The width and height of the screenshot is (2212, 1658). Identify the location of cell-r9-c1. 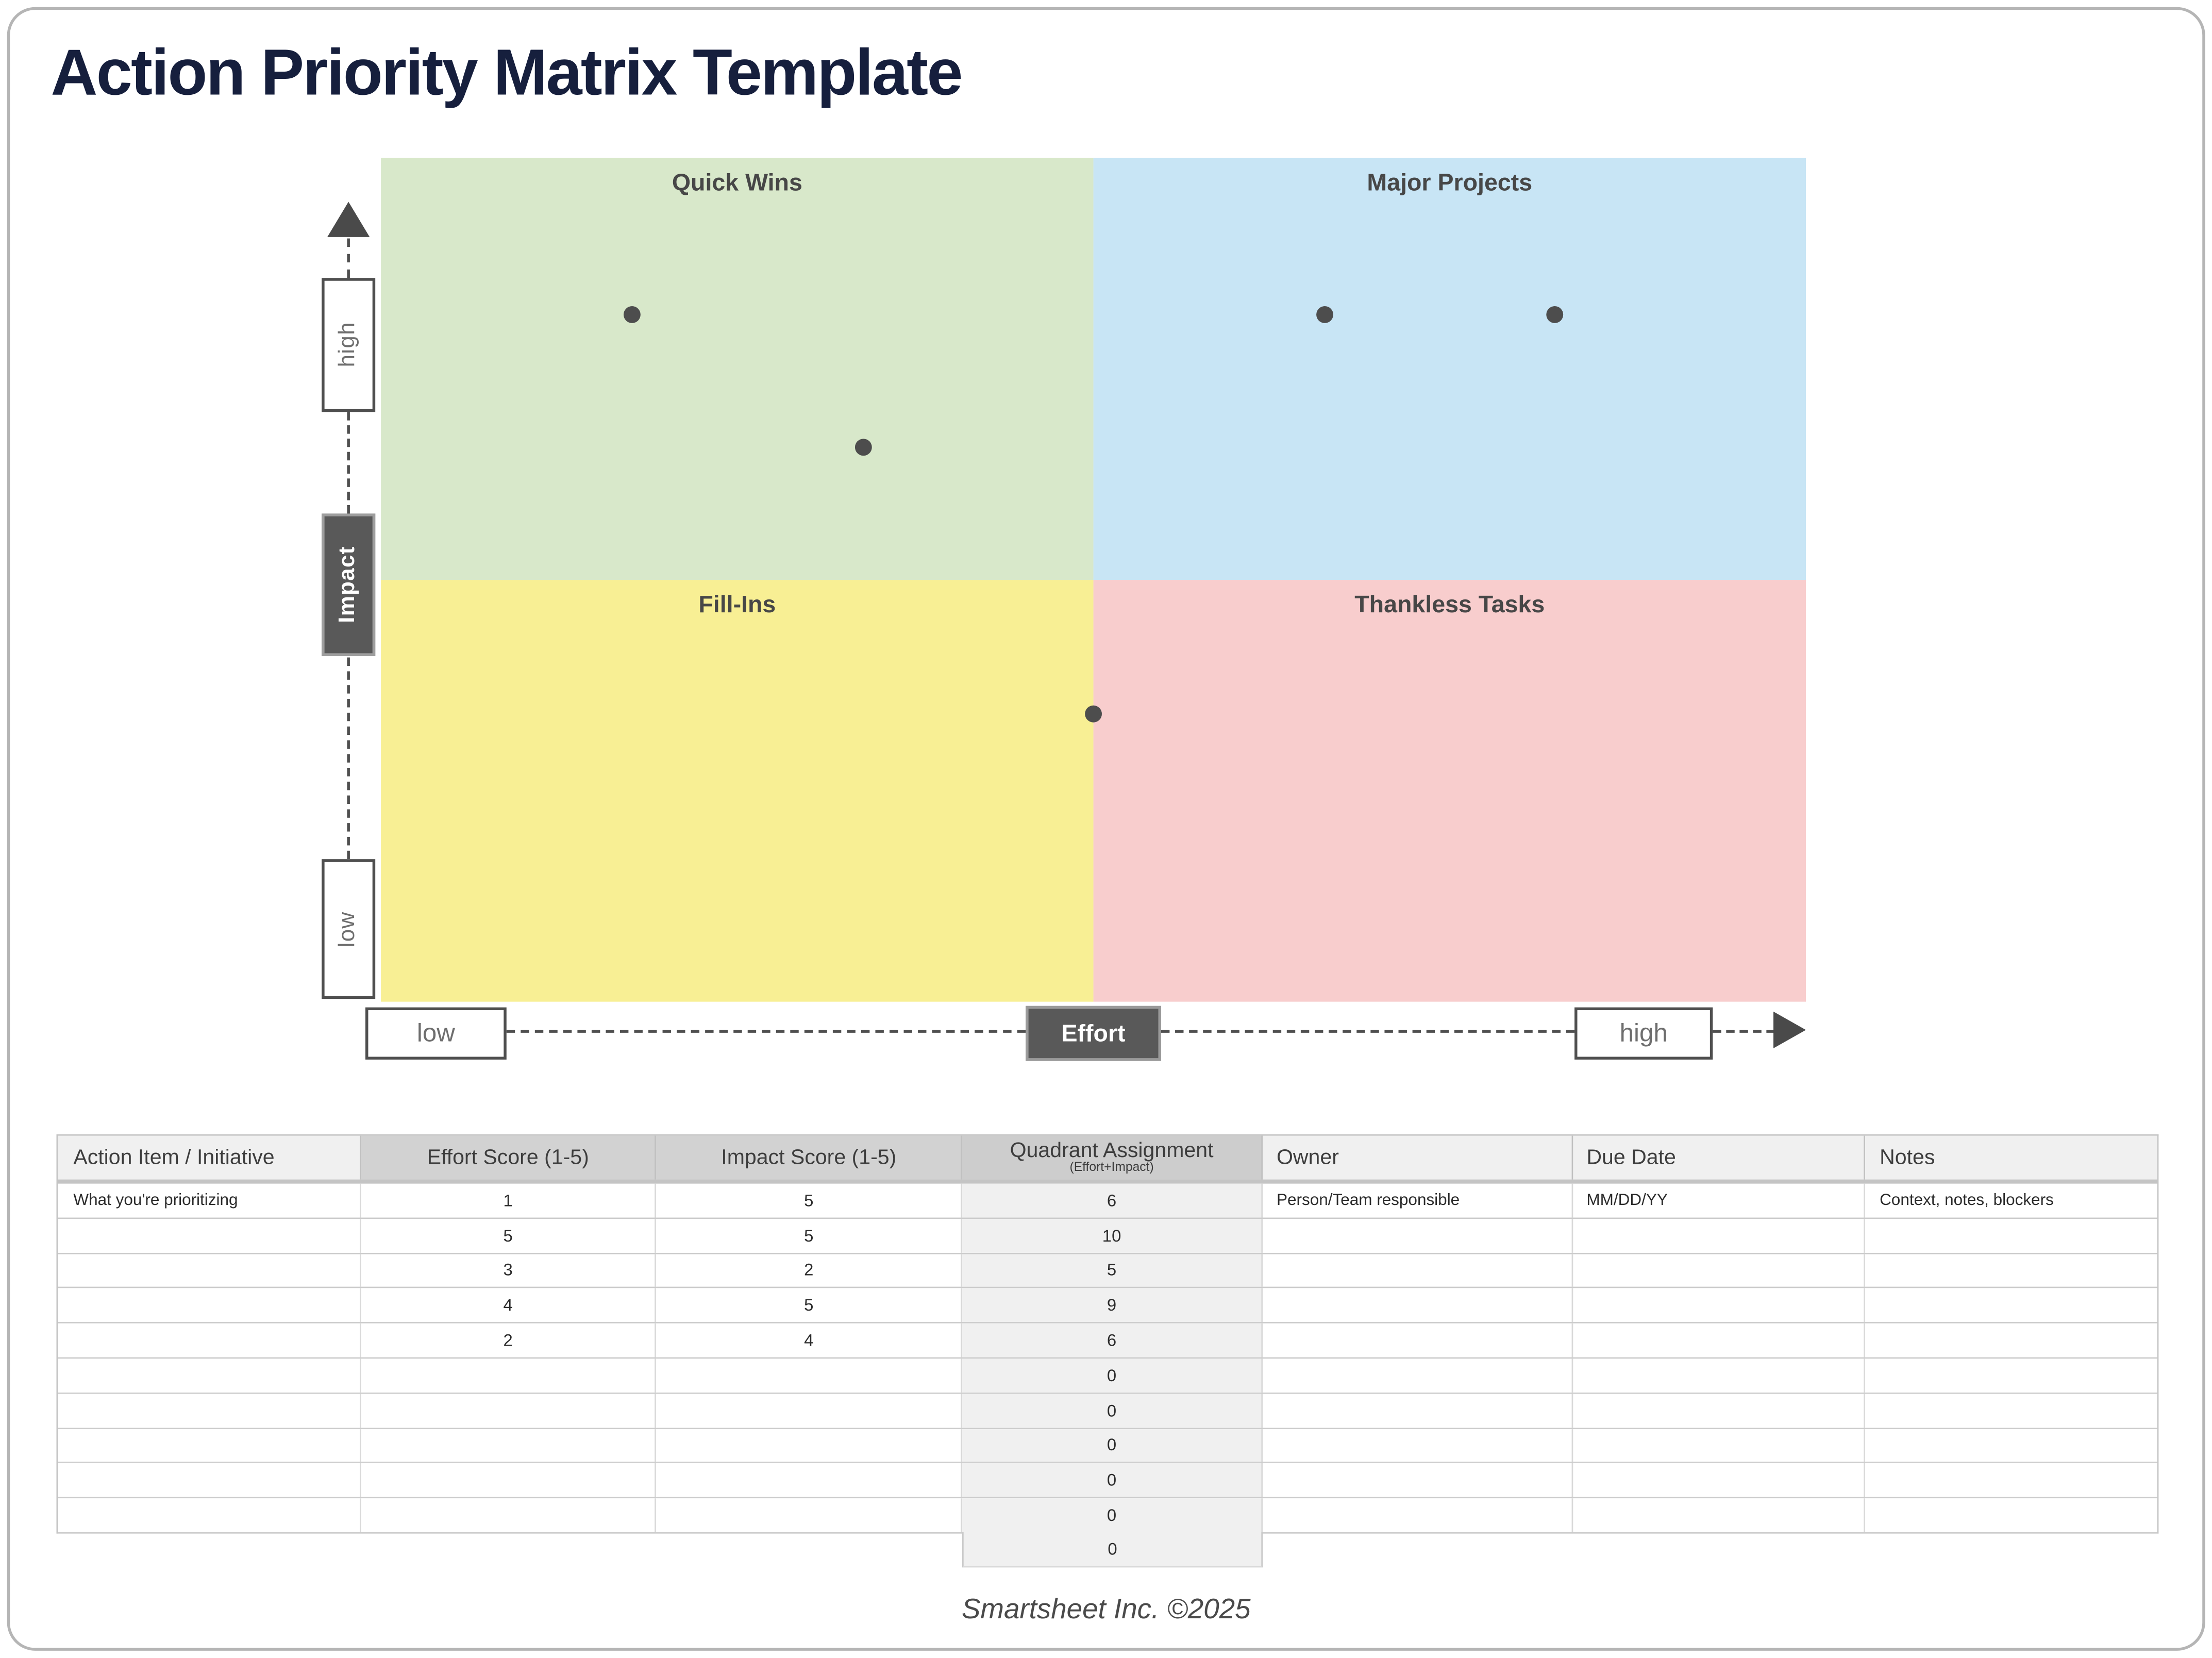
(209, 1480).